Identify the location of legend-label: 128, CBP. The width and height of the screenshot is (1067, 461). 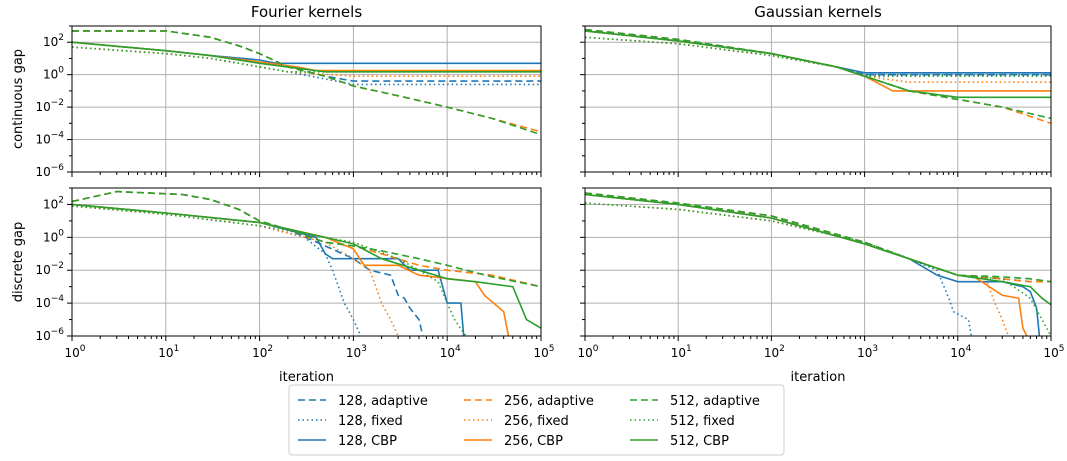
(367, 441).